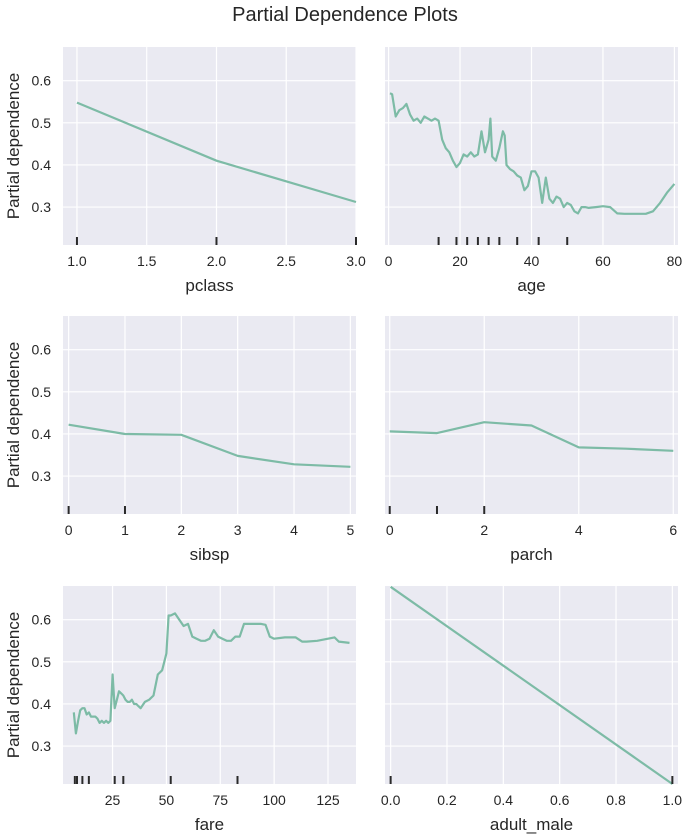 This screenshot has width=690, height=839. Describe the element at coordinates (125, 530) in the screenshot. I see `x-tick-label: 1` at that location.